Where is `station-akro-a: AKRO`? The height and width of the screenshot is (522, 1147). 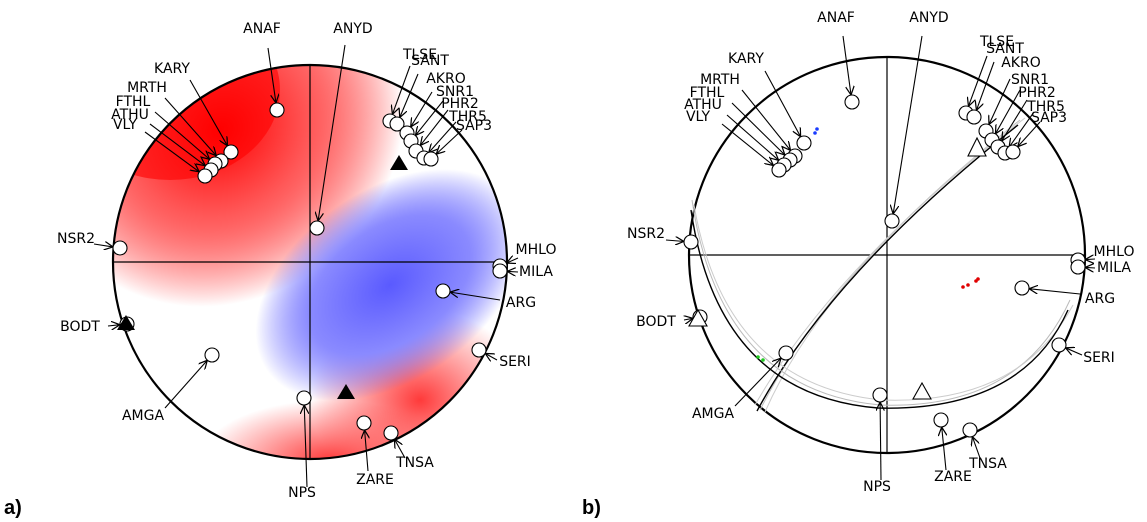
station-akro-a: AKRO is located at coordinates (432, 106).